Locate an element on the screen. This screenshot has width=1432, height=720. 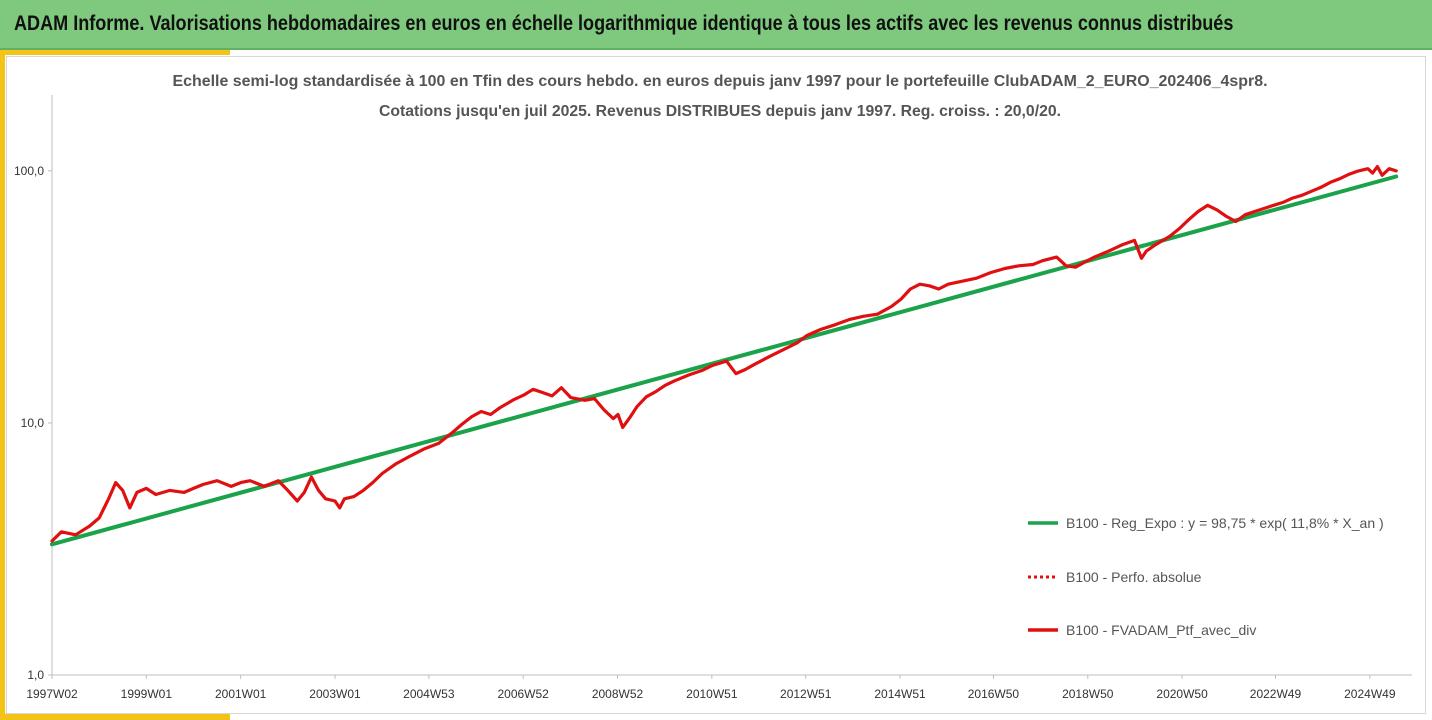
x-tick-label: 2024W49 is located at coordinates (1370, 694).